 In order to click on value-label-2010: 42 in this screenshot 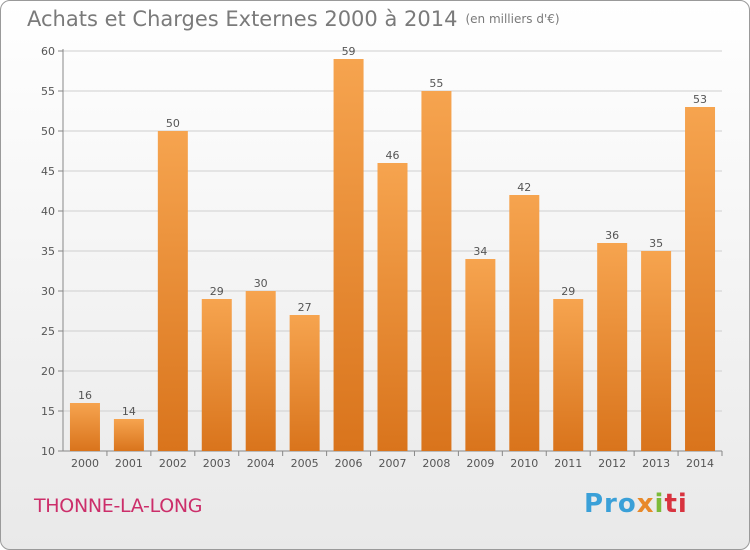, I will do `click(524, 187)`.